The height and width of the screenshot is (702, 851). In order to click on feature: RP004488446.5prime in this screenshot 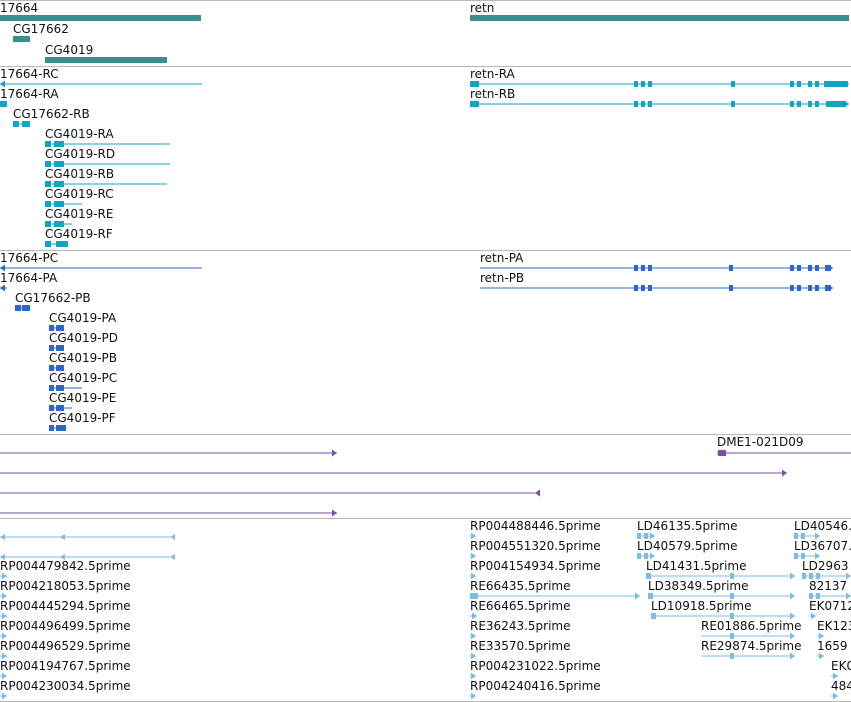, I will do `click(535, 529)`.